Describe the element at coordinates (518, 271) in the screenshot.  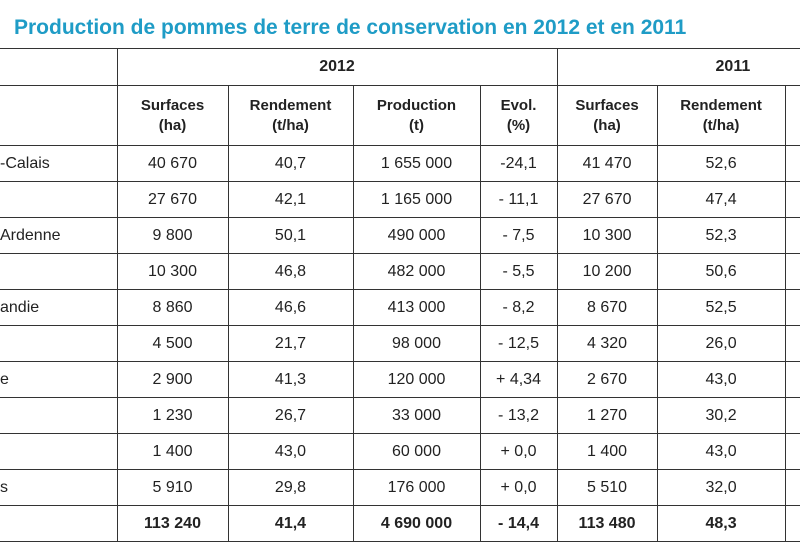
I see `cell: - 5,5` at that location.